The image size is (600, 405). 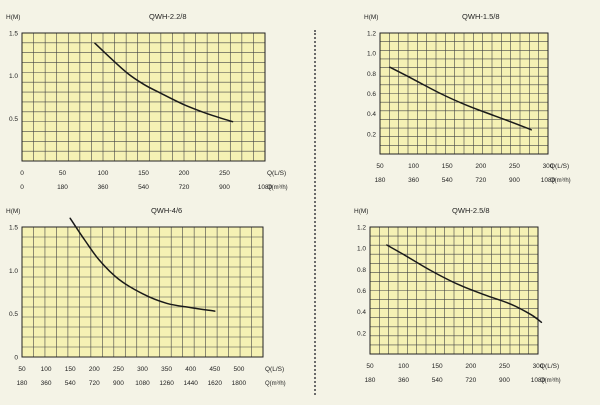 I want to click on x2-tick-label: 1800, so click(x=239, y=383).